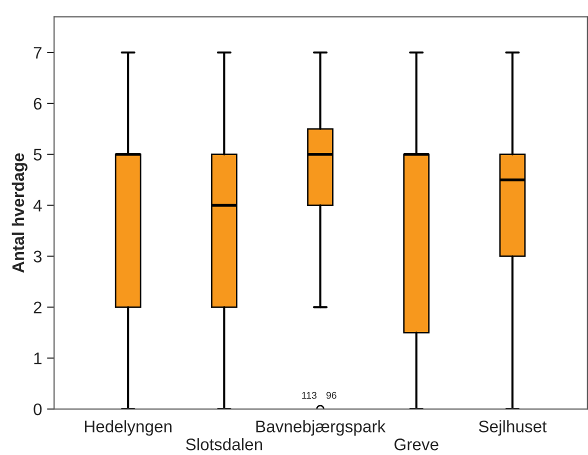 Image resolution: width=588 pixels, height=455 pixels. Describe the element at coordinates (309, 395) in the screenshot. I see `annotation: 113` at that location.